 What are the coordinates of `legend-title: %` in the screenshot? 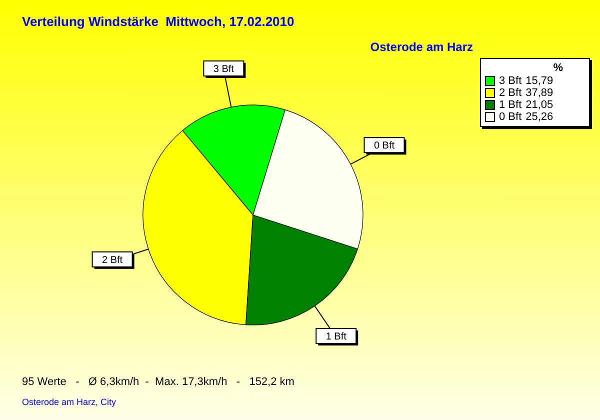 It's located at (558, 68).